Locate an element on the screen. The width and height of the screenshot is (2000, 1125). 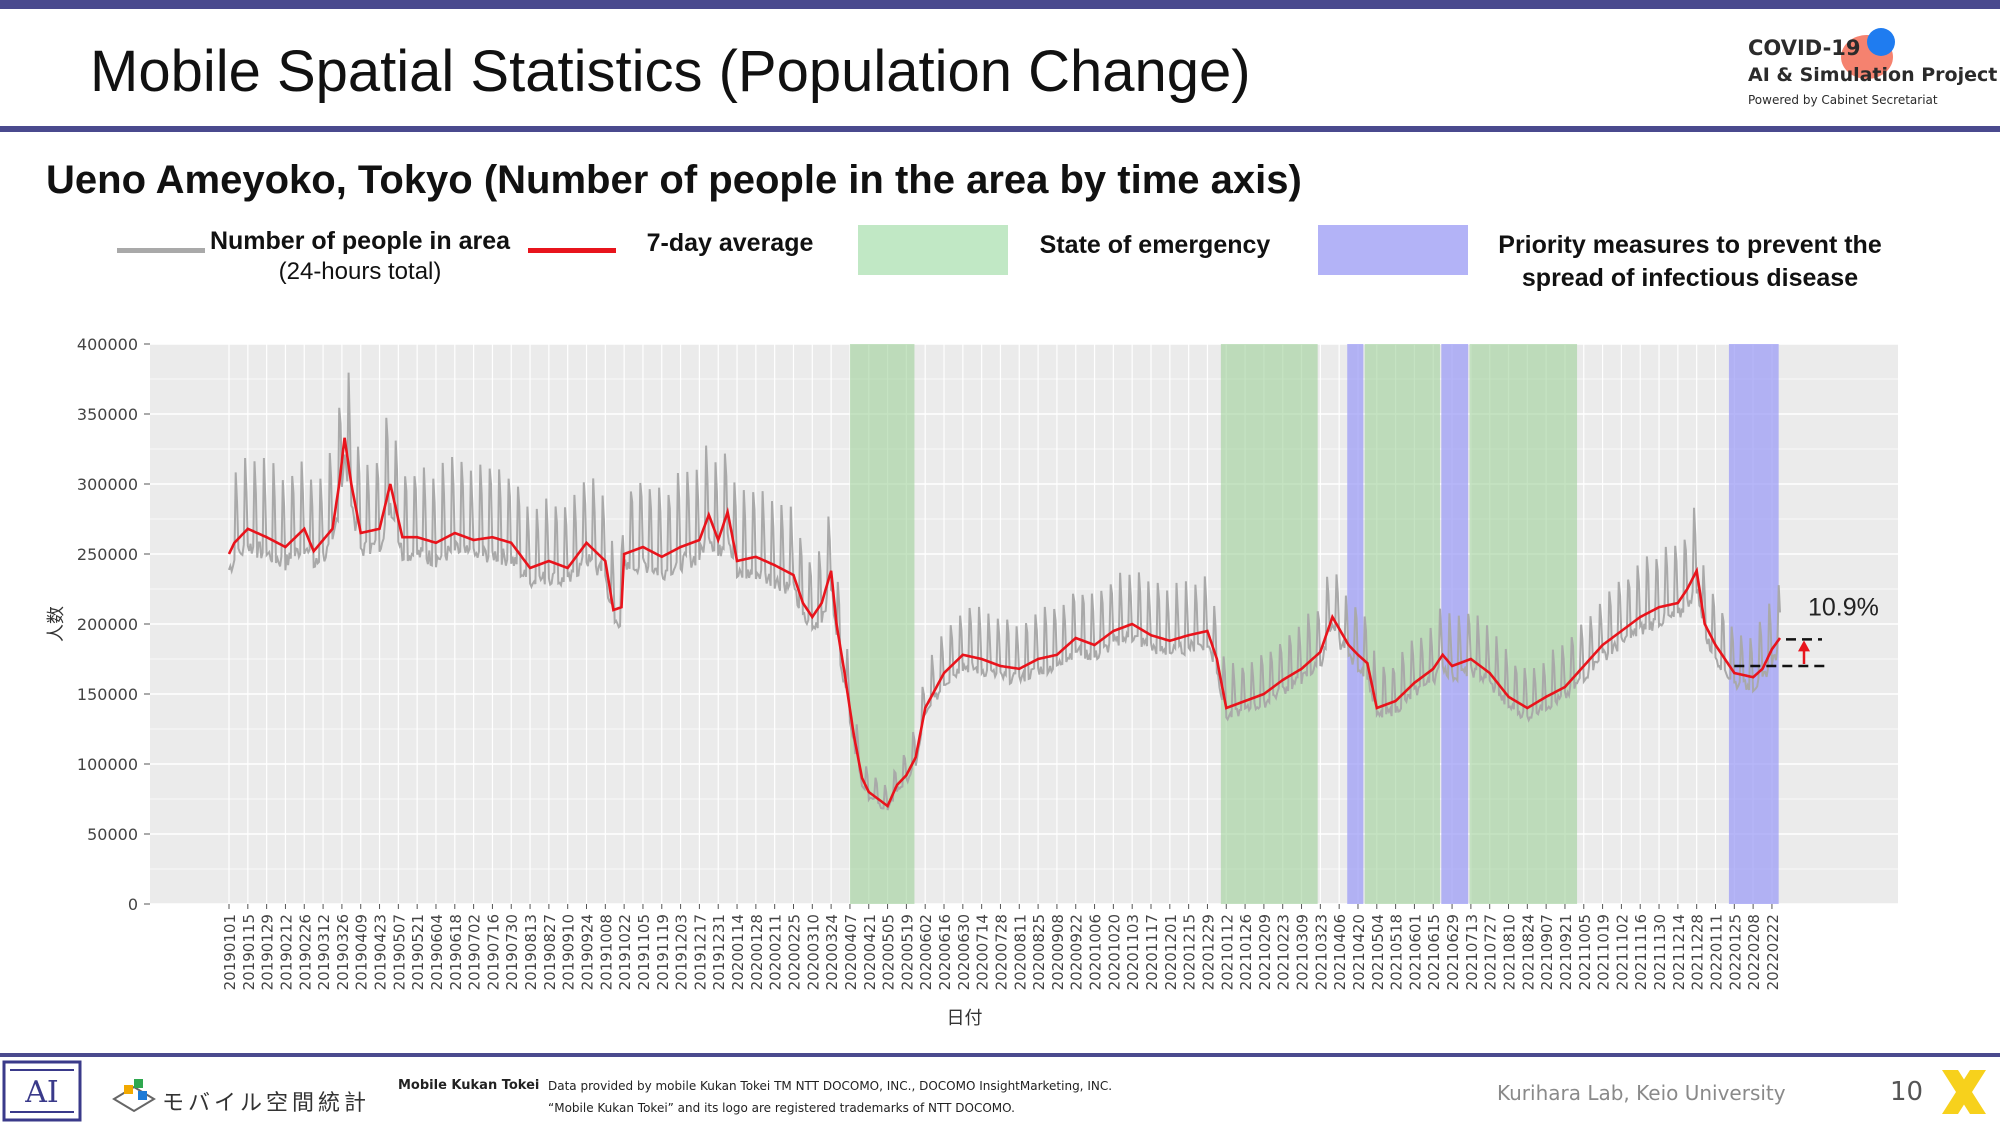
x-tick-label: 20200505 is located at coordinates (889, 952).